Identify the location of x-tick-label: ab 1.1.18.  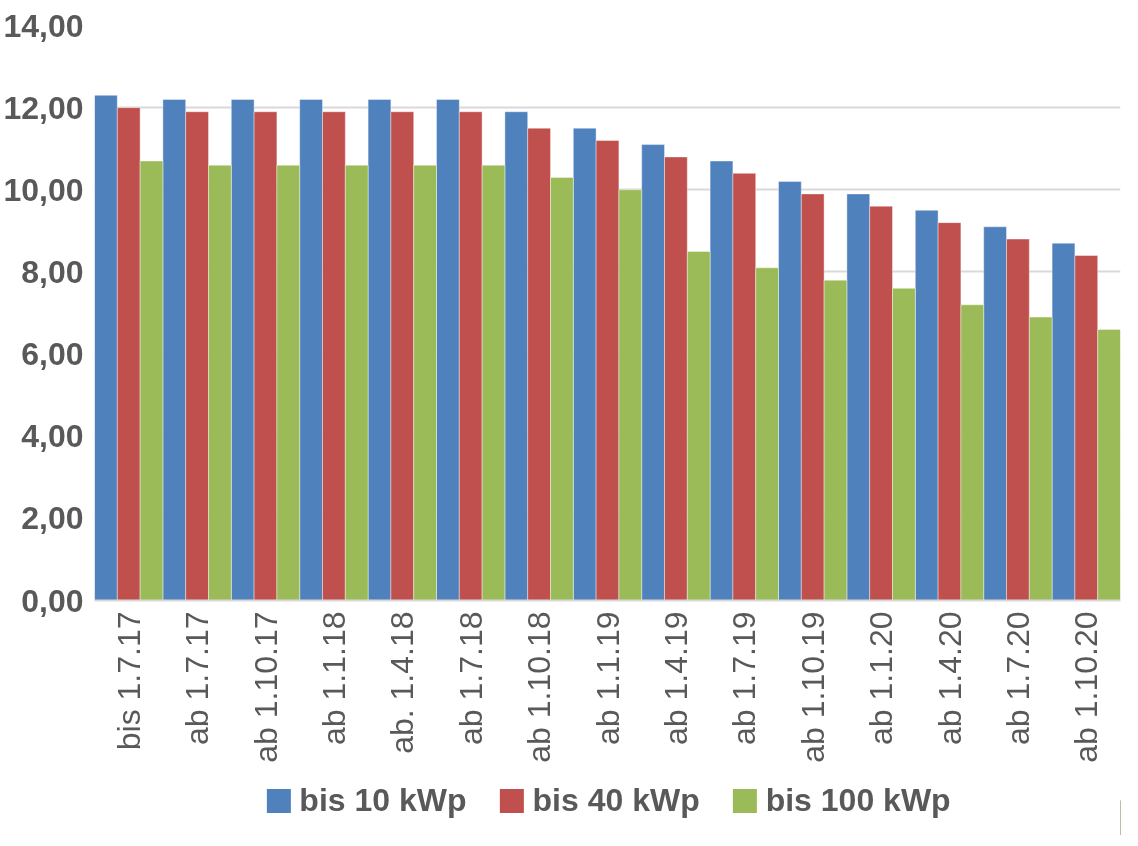
(333, 678).